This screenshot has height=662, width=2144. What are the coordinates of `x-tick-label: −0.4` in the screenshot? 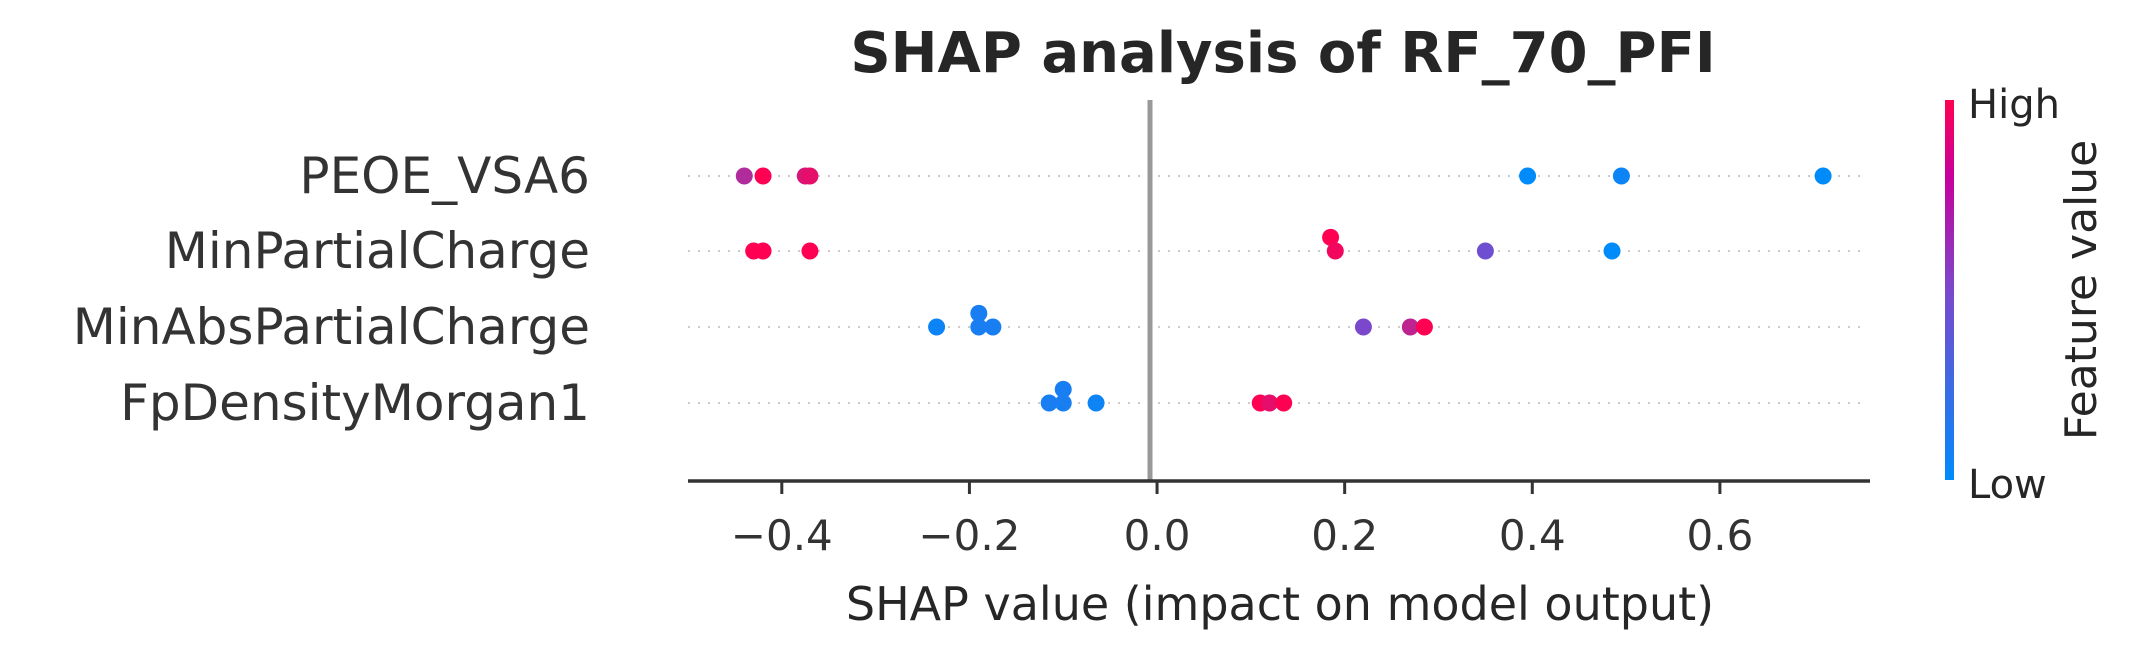 It's located at (782, 535).